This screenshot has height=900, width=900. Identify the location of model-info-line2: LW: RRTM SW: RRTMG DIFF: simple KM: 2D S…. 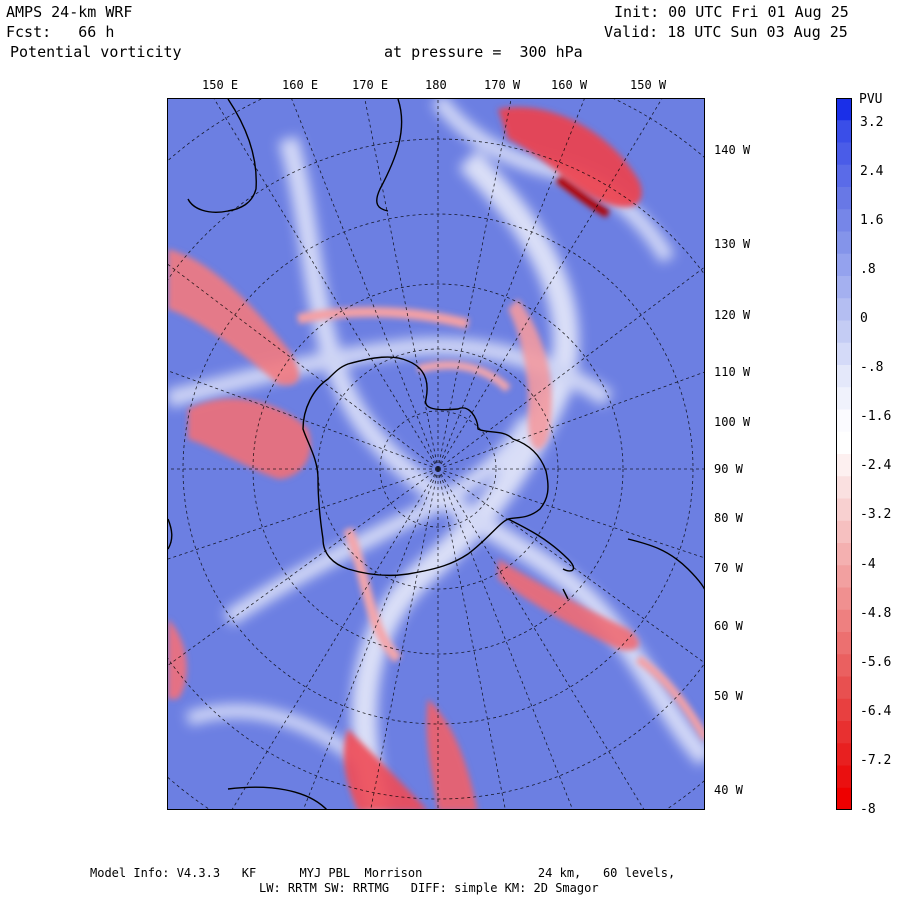
(429, 888).